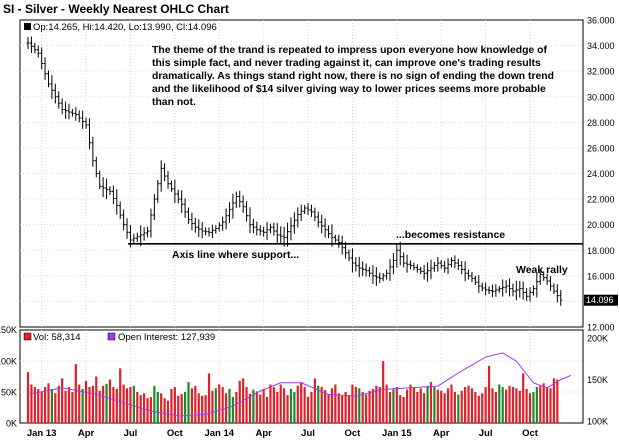 Image resolution: width=620 pixels, height=440 pixels. What do you see at coordinates (486, 433) in the screenshot?
I see `date-tick-label: Jul` at bounding box center [486, 433].